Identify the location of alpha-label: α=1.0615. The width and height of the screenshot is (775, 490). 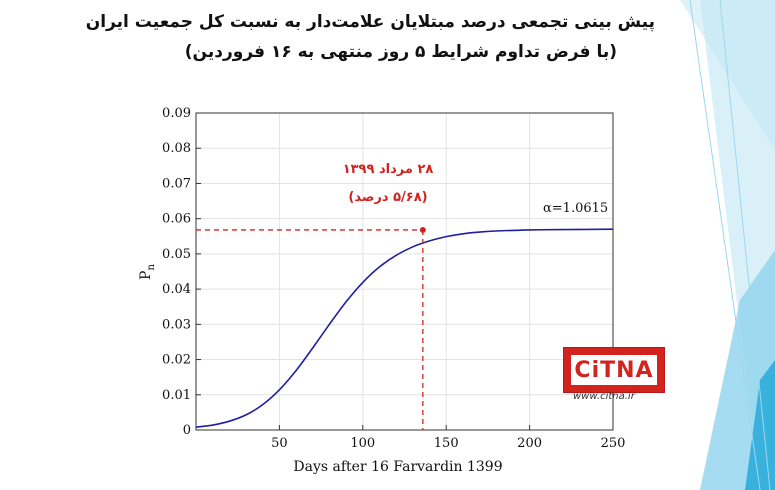
(575, 208).